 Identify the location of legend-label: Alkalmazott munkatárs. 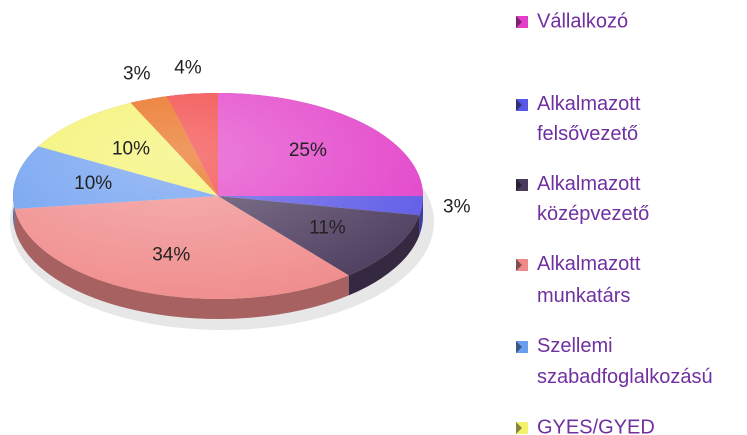
(591, 280).